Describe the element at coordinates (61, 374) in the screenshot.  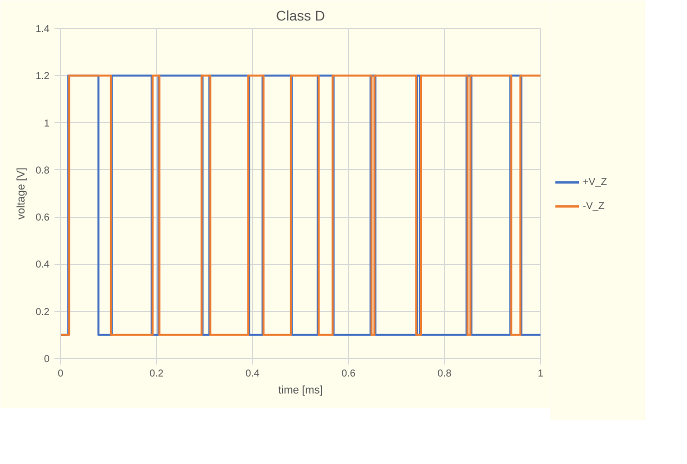
I see `x-tick-label: 0` at that location.